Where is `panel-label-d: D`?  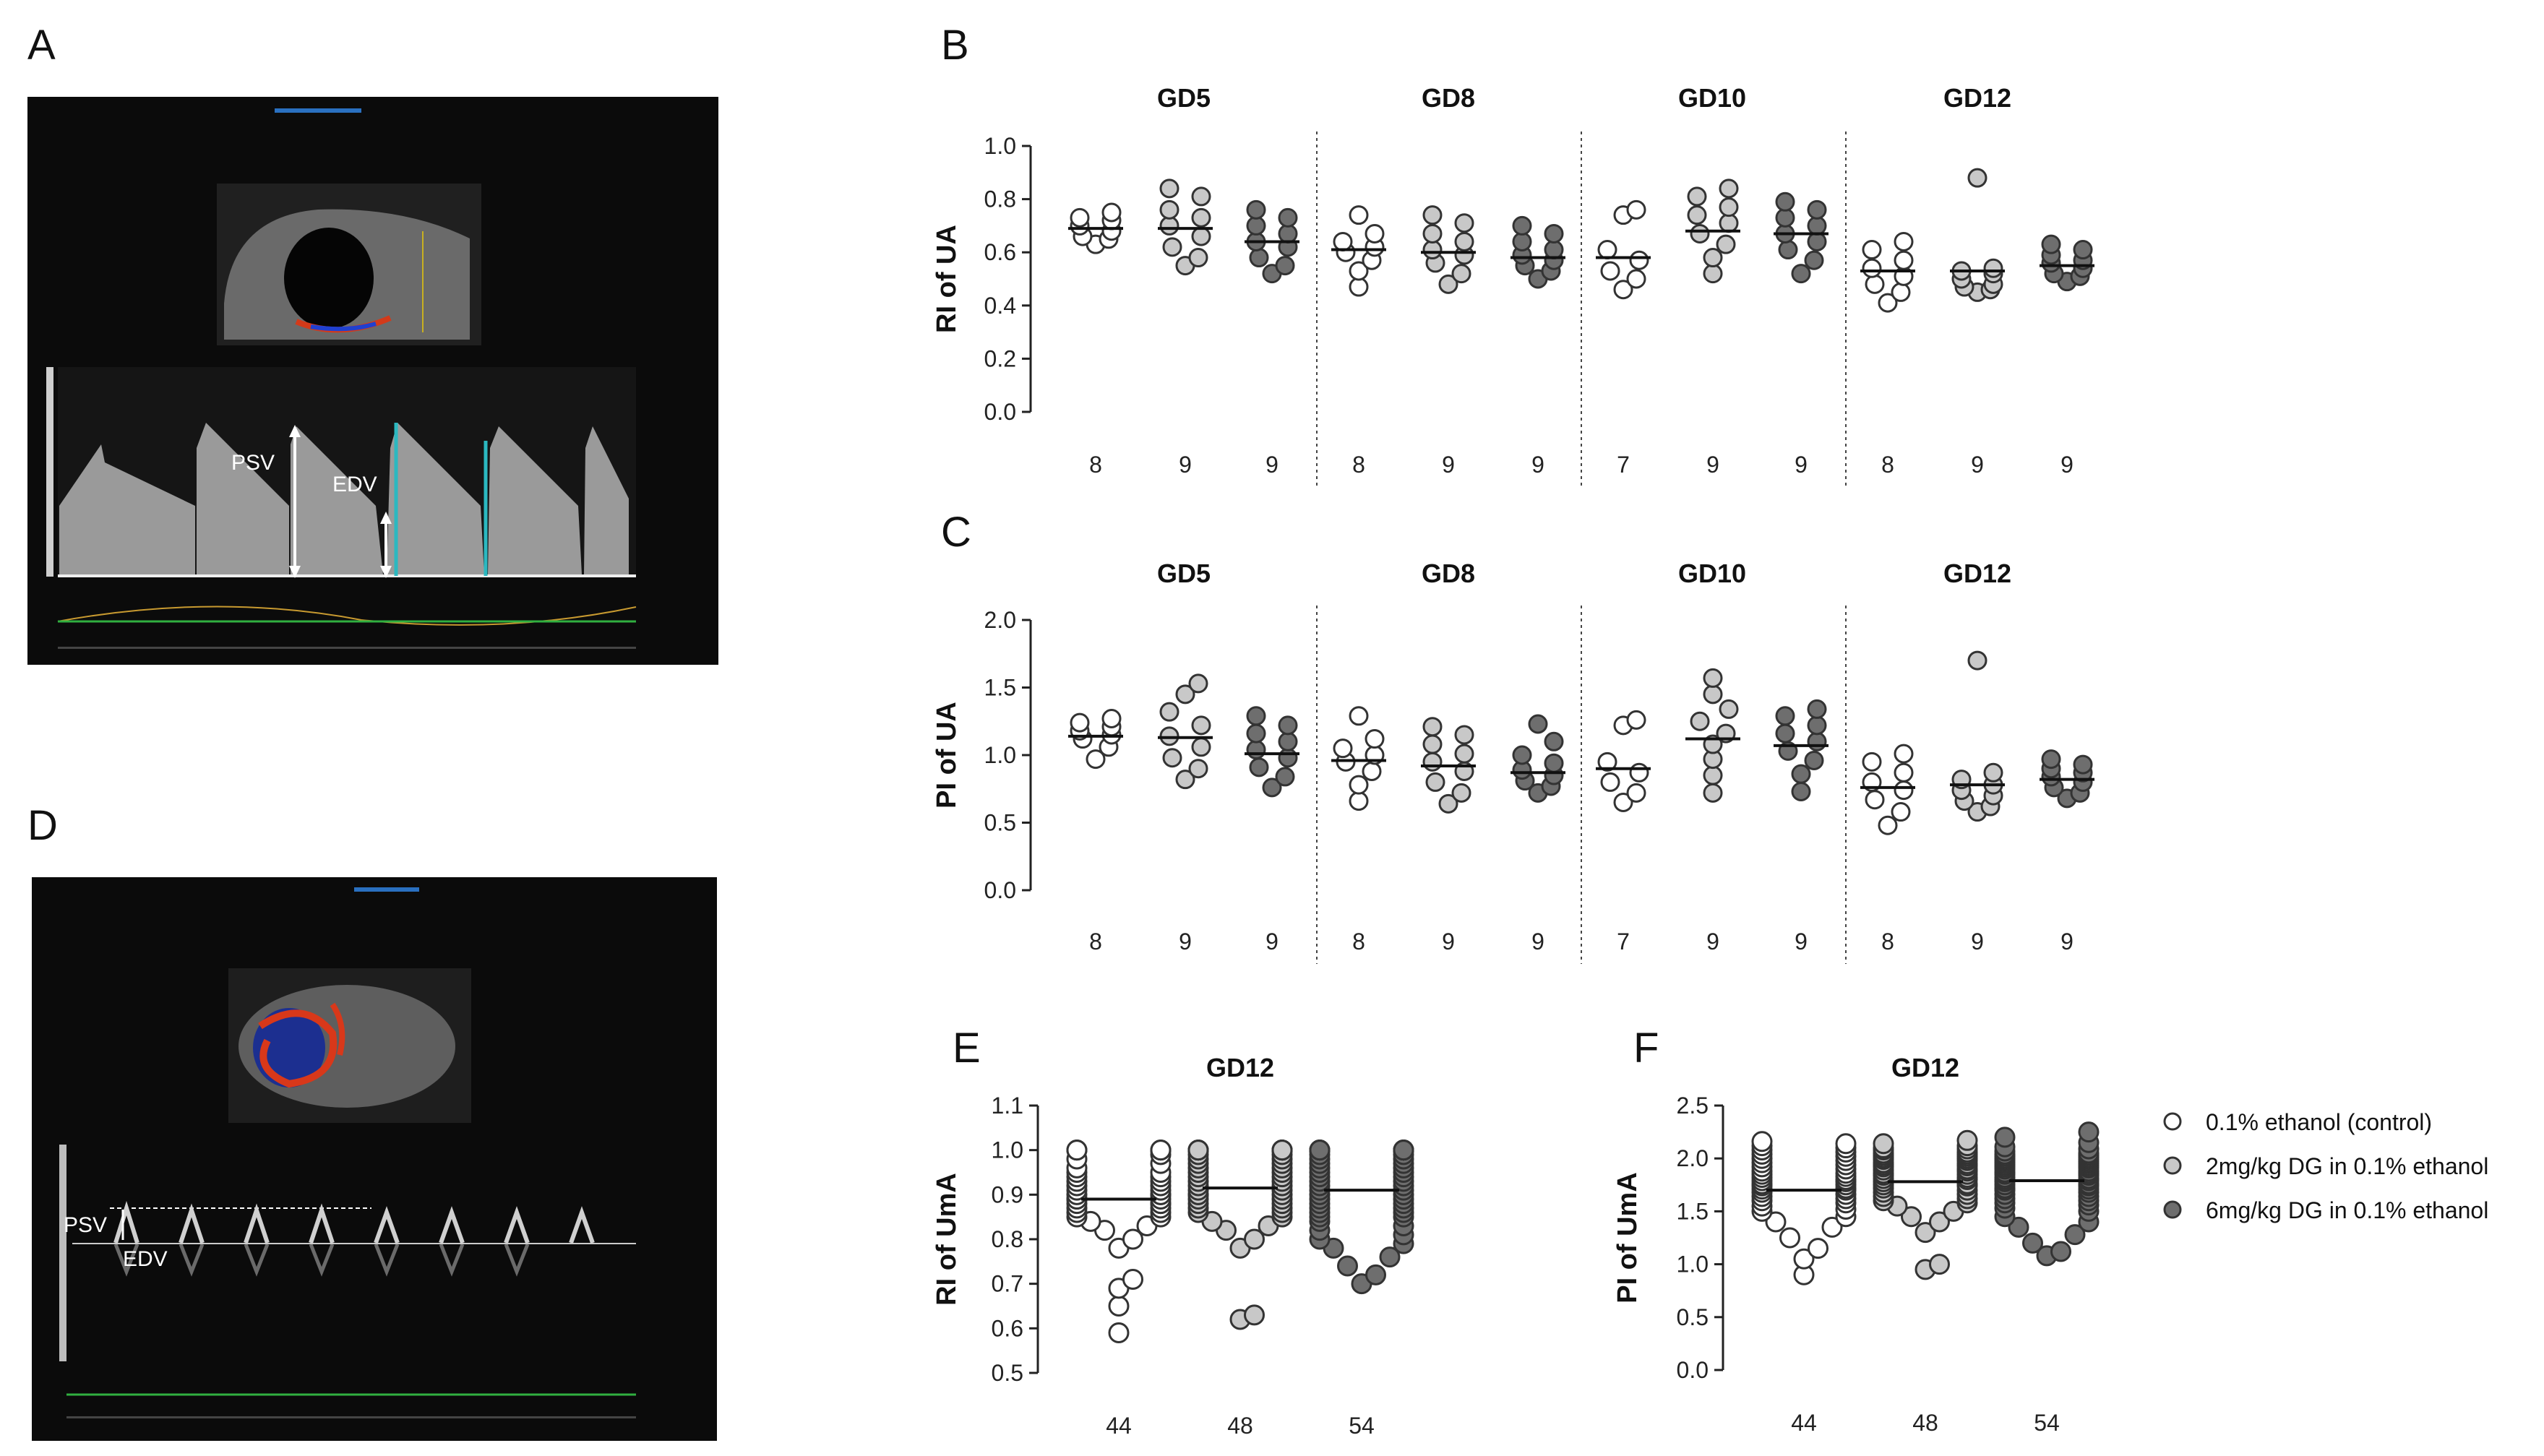 panel-label-d: D is located at coordinates (42, 825).